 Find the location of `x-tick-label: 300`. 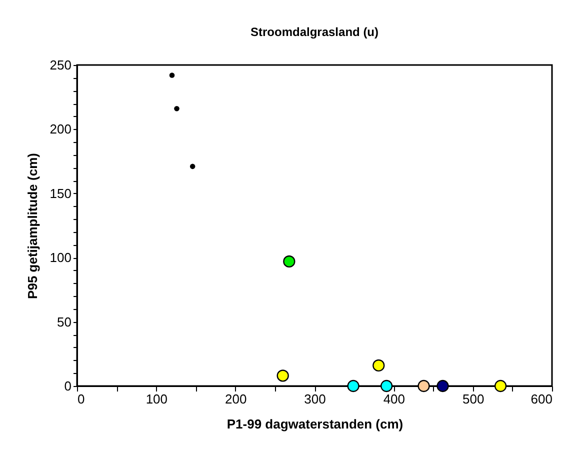

x-tick-label: 300 is located at coordinates (315, 399).